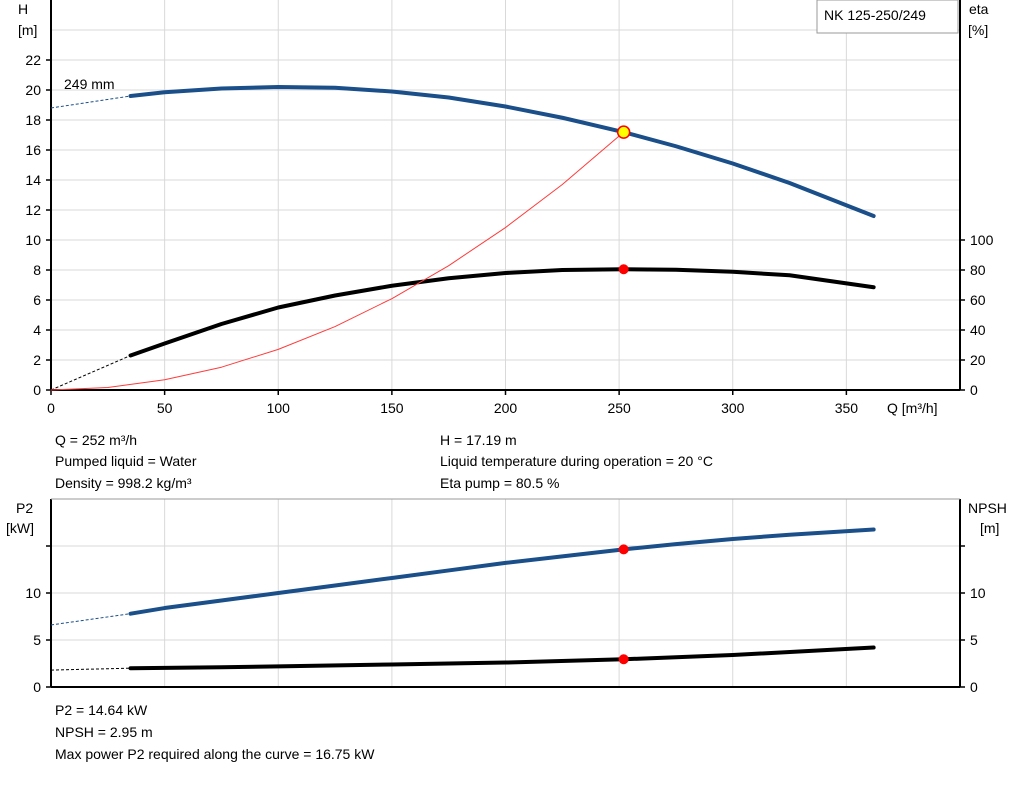 This screenshot has width=1024, height=786. Describe the element at coordinates (33, 120) in the screenshot. I see `y-tick-label: 18` at that location.